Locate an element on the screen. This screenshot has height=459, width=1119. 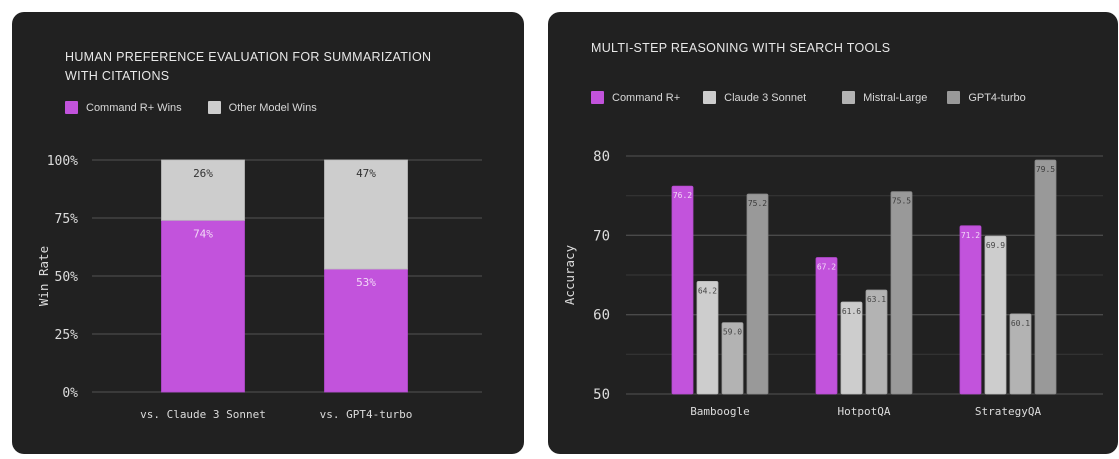
data-label: 53% is located at coordinates (366, 282).